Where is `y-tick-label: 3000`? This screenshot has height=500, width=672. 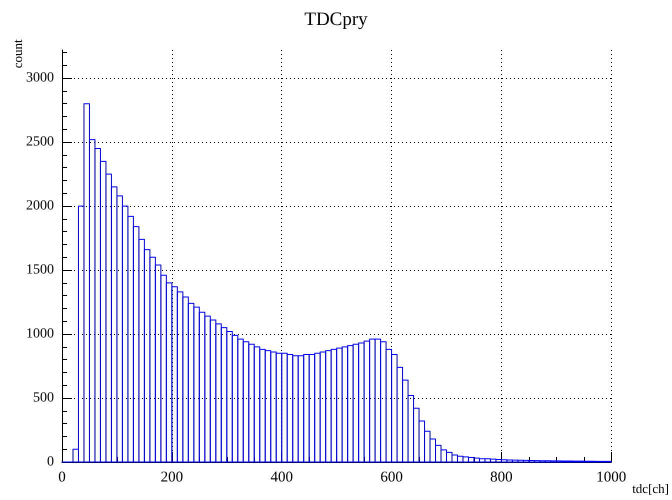 y-tick-label: 3000 is located at coordinates (40, 78).